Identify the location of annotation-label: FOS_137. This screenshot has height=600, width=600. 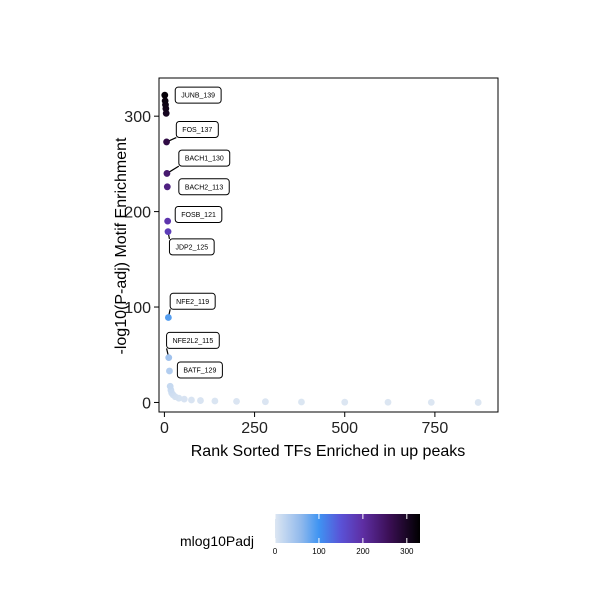
(197, 130).